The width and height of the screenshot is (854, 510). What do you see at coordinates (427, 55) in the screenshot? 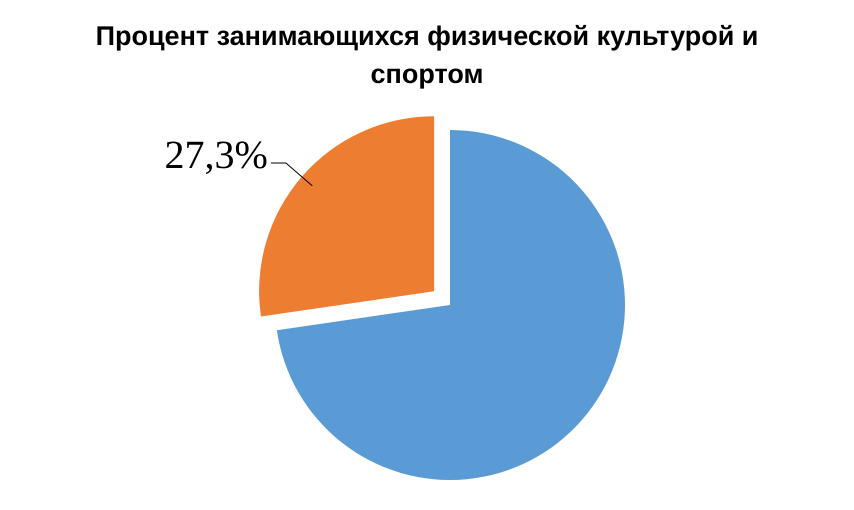
I see `chart-title: Процент занимающихся физической культурой и спортом` at bounding box center [427, 55].